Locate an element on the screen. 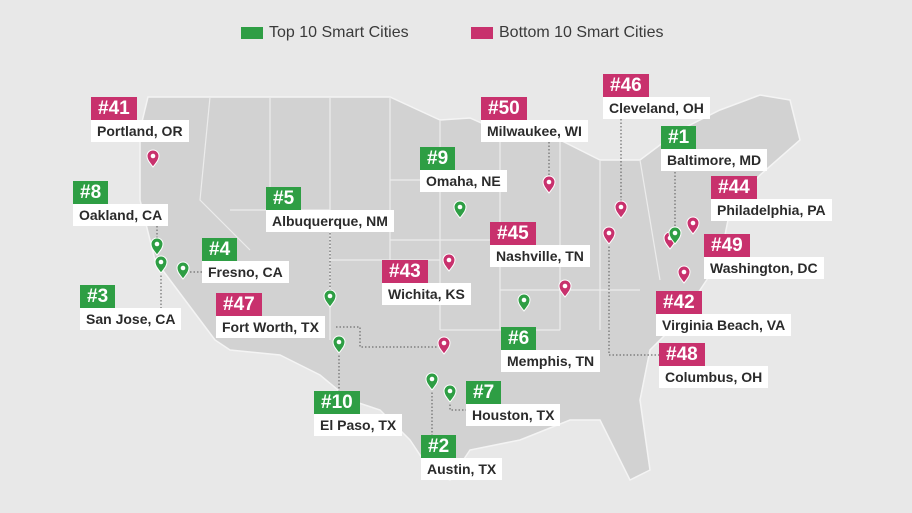 The width and height of the screenshot is (912, 513). rank-label: #9 is located at coordinates (438, 158).